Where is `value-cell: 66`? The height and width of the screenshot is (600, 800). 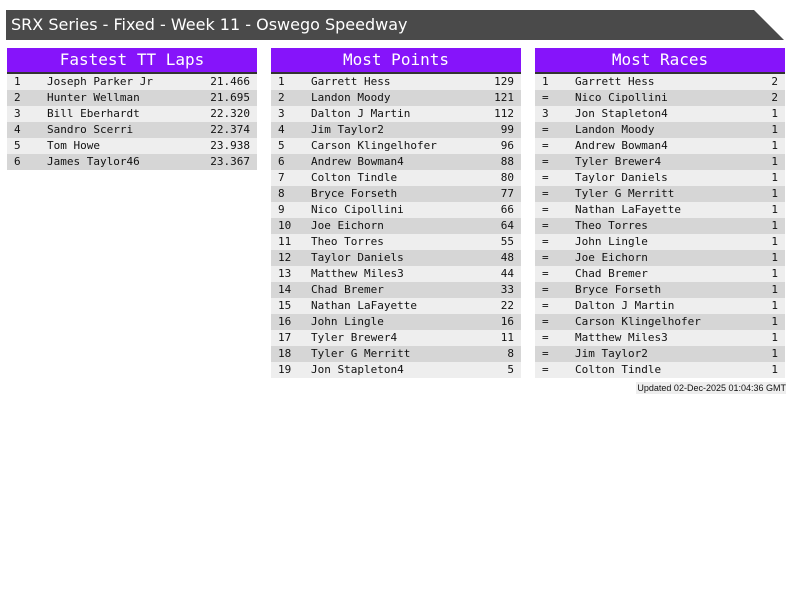
value-cell: 66 is located at coordinates (507, 209).